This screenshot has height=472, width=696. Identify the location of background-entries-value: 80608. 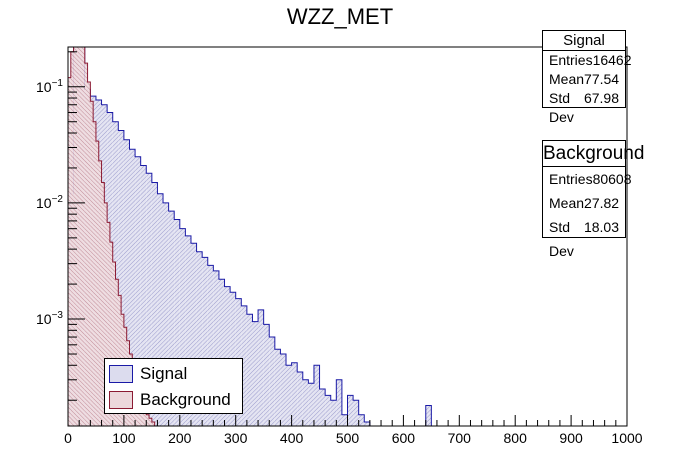
(612, 179).